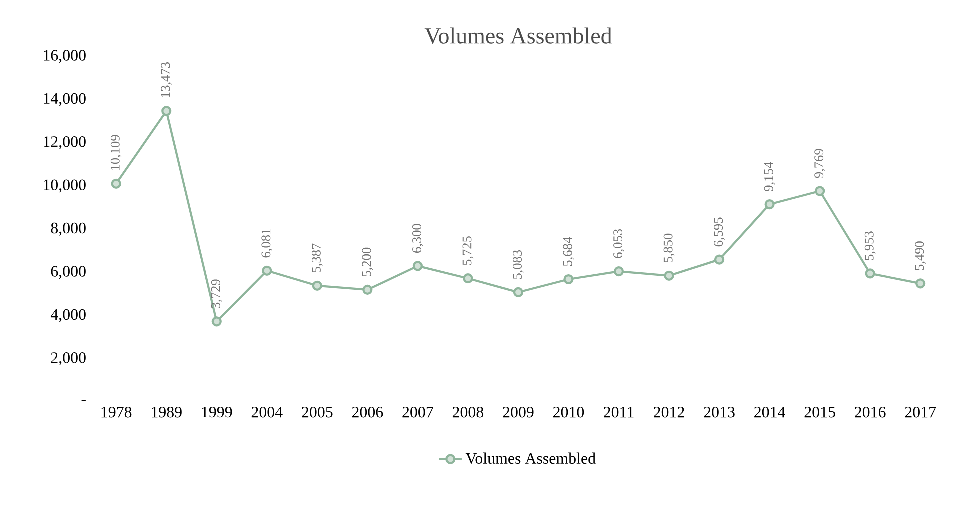 The image size is (963, 522). I want to click on data-label: 13,473, so click(166, 80).